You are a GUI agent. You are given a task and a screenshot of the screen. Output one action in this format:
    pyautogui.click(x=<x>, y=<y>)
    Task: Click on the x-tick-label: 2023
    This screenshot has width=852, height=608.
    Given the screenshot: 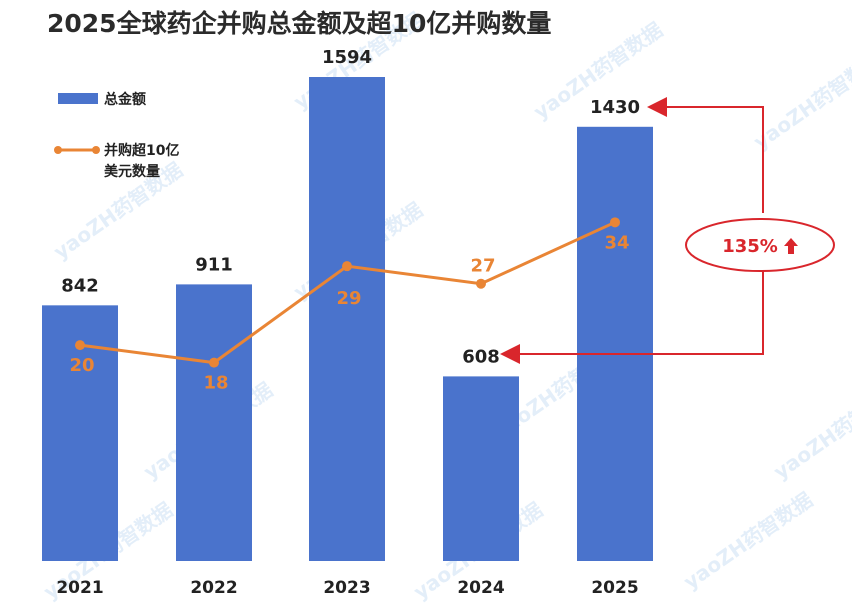 What is the action you would take?
    pyautogui.click(x=346, y=588)
    